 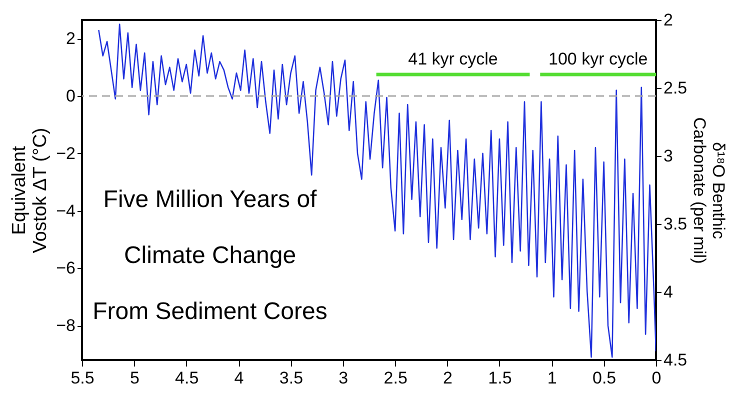 I want to click on y-tick-label: −2, so click(x=66, y=153).